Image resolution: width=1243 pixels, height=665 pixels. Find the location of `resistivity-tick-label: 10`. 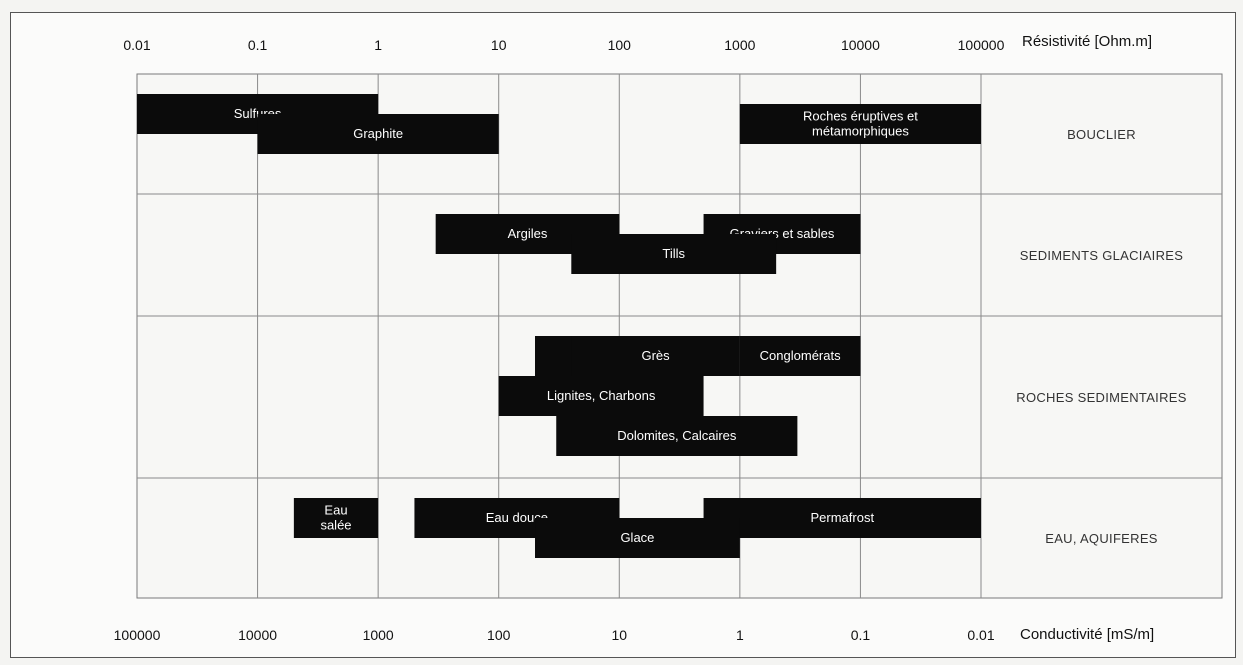

resistivity-tick-label: 10 is located at coordinates (499, 45).